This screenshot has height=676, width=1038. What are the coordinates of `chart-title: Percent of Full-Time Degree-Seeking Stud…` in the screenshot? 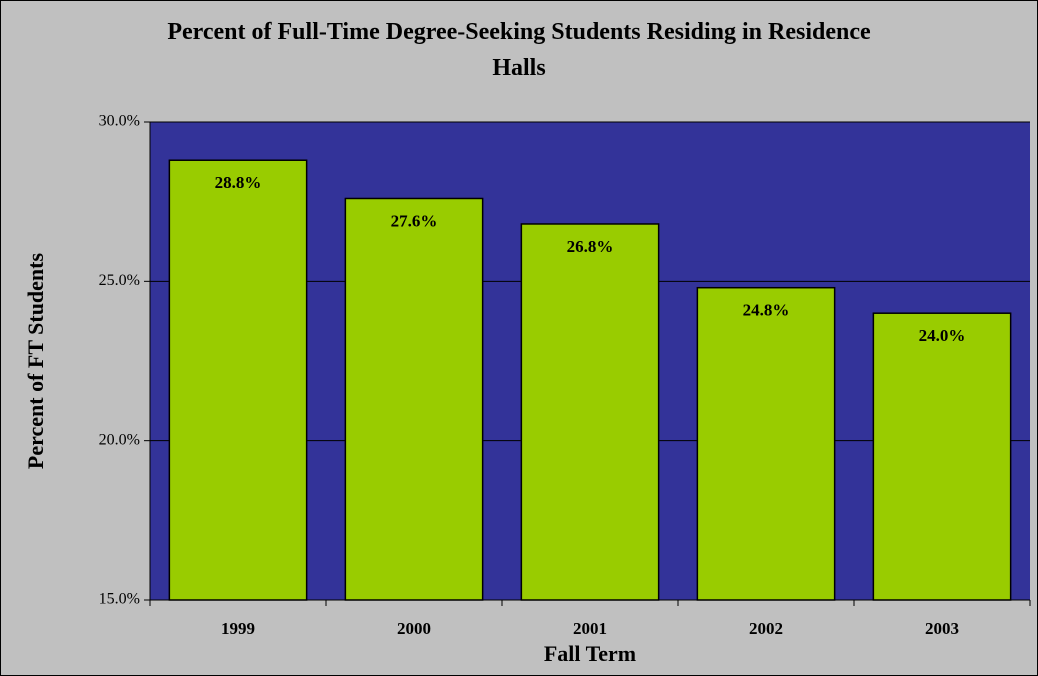 It's located at (519, 50).